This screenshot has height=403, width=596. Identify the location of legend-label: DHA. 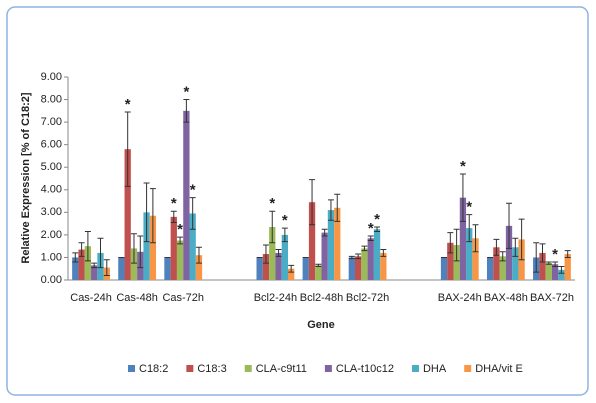
(435, 369).